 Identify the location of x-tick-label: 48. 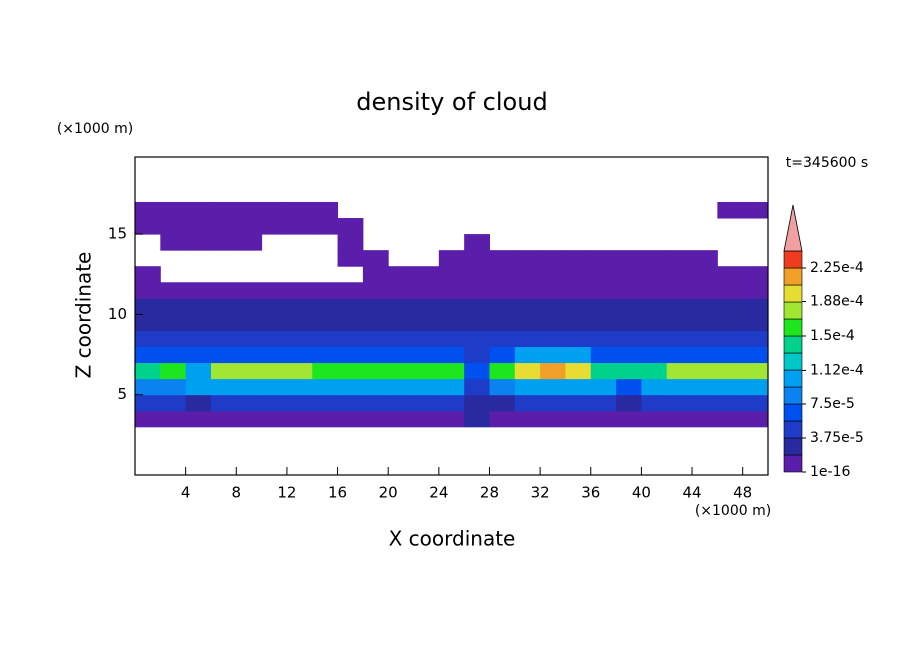
(742, 493).